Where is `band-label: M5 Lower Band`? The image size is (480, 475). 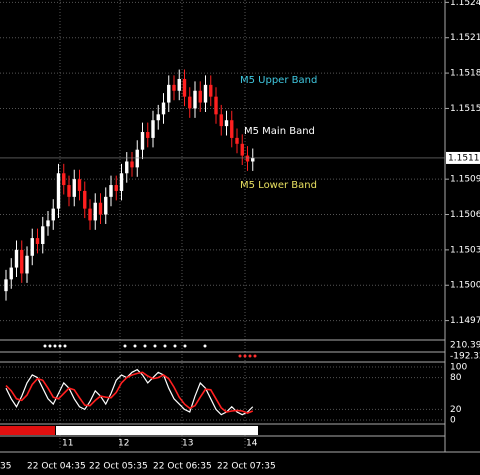 band-label: M5 Lower Band is located at coordinates (278, 185).